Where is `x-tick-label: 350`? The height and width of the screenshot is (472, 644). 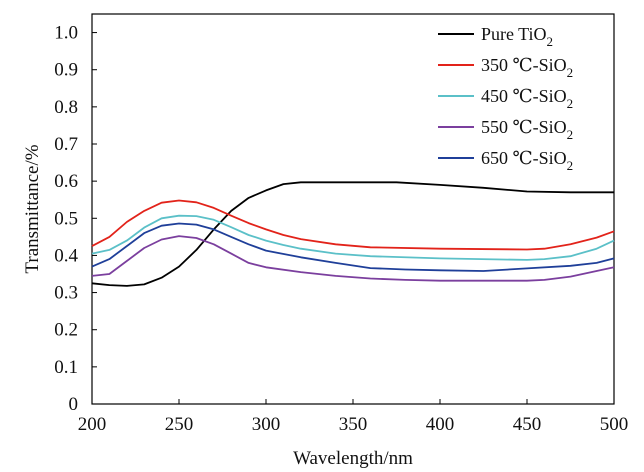
x-tick-label: 350 is located at coordinates (353, 424).